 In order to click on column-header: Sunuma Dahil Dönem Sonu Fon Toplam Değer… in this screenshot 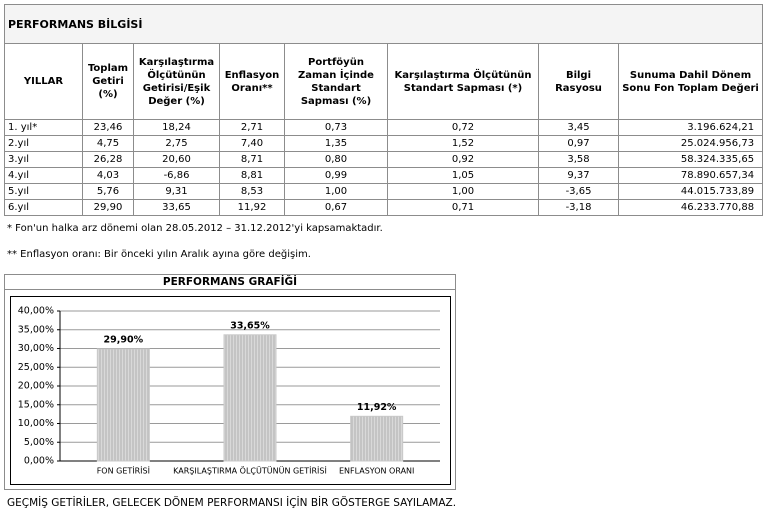, I will do `click(690, 81)`.